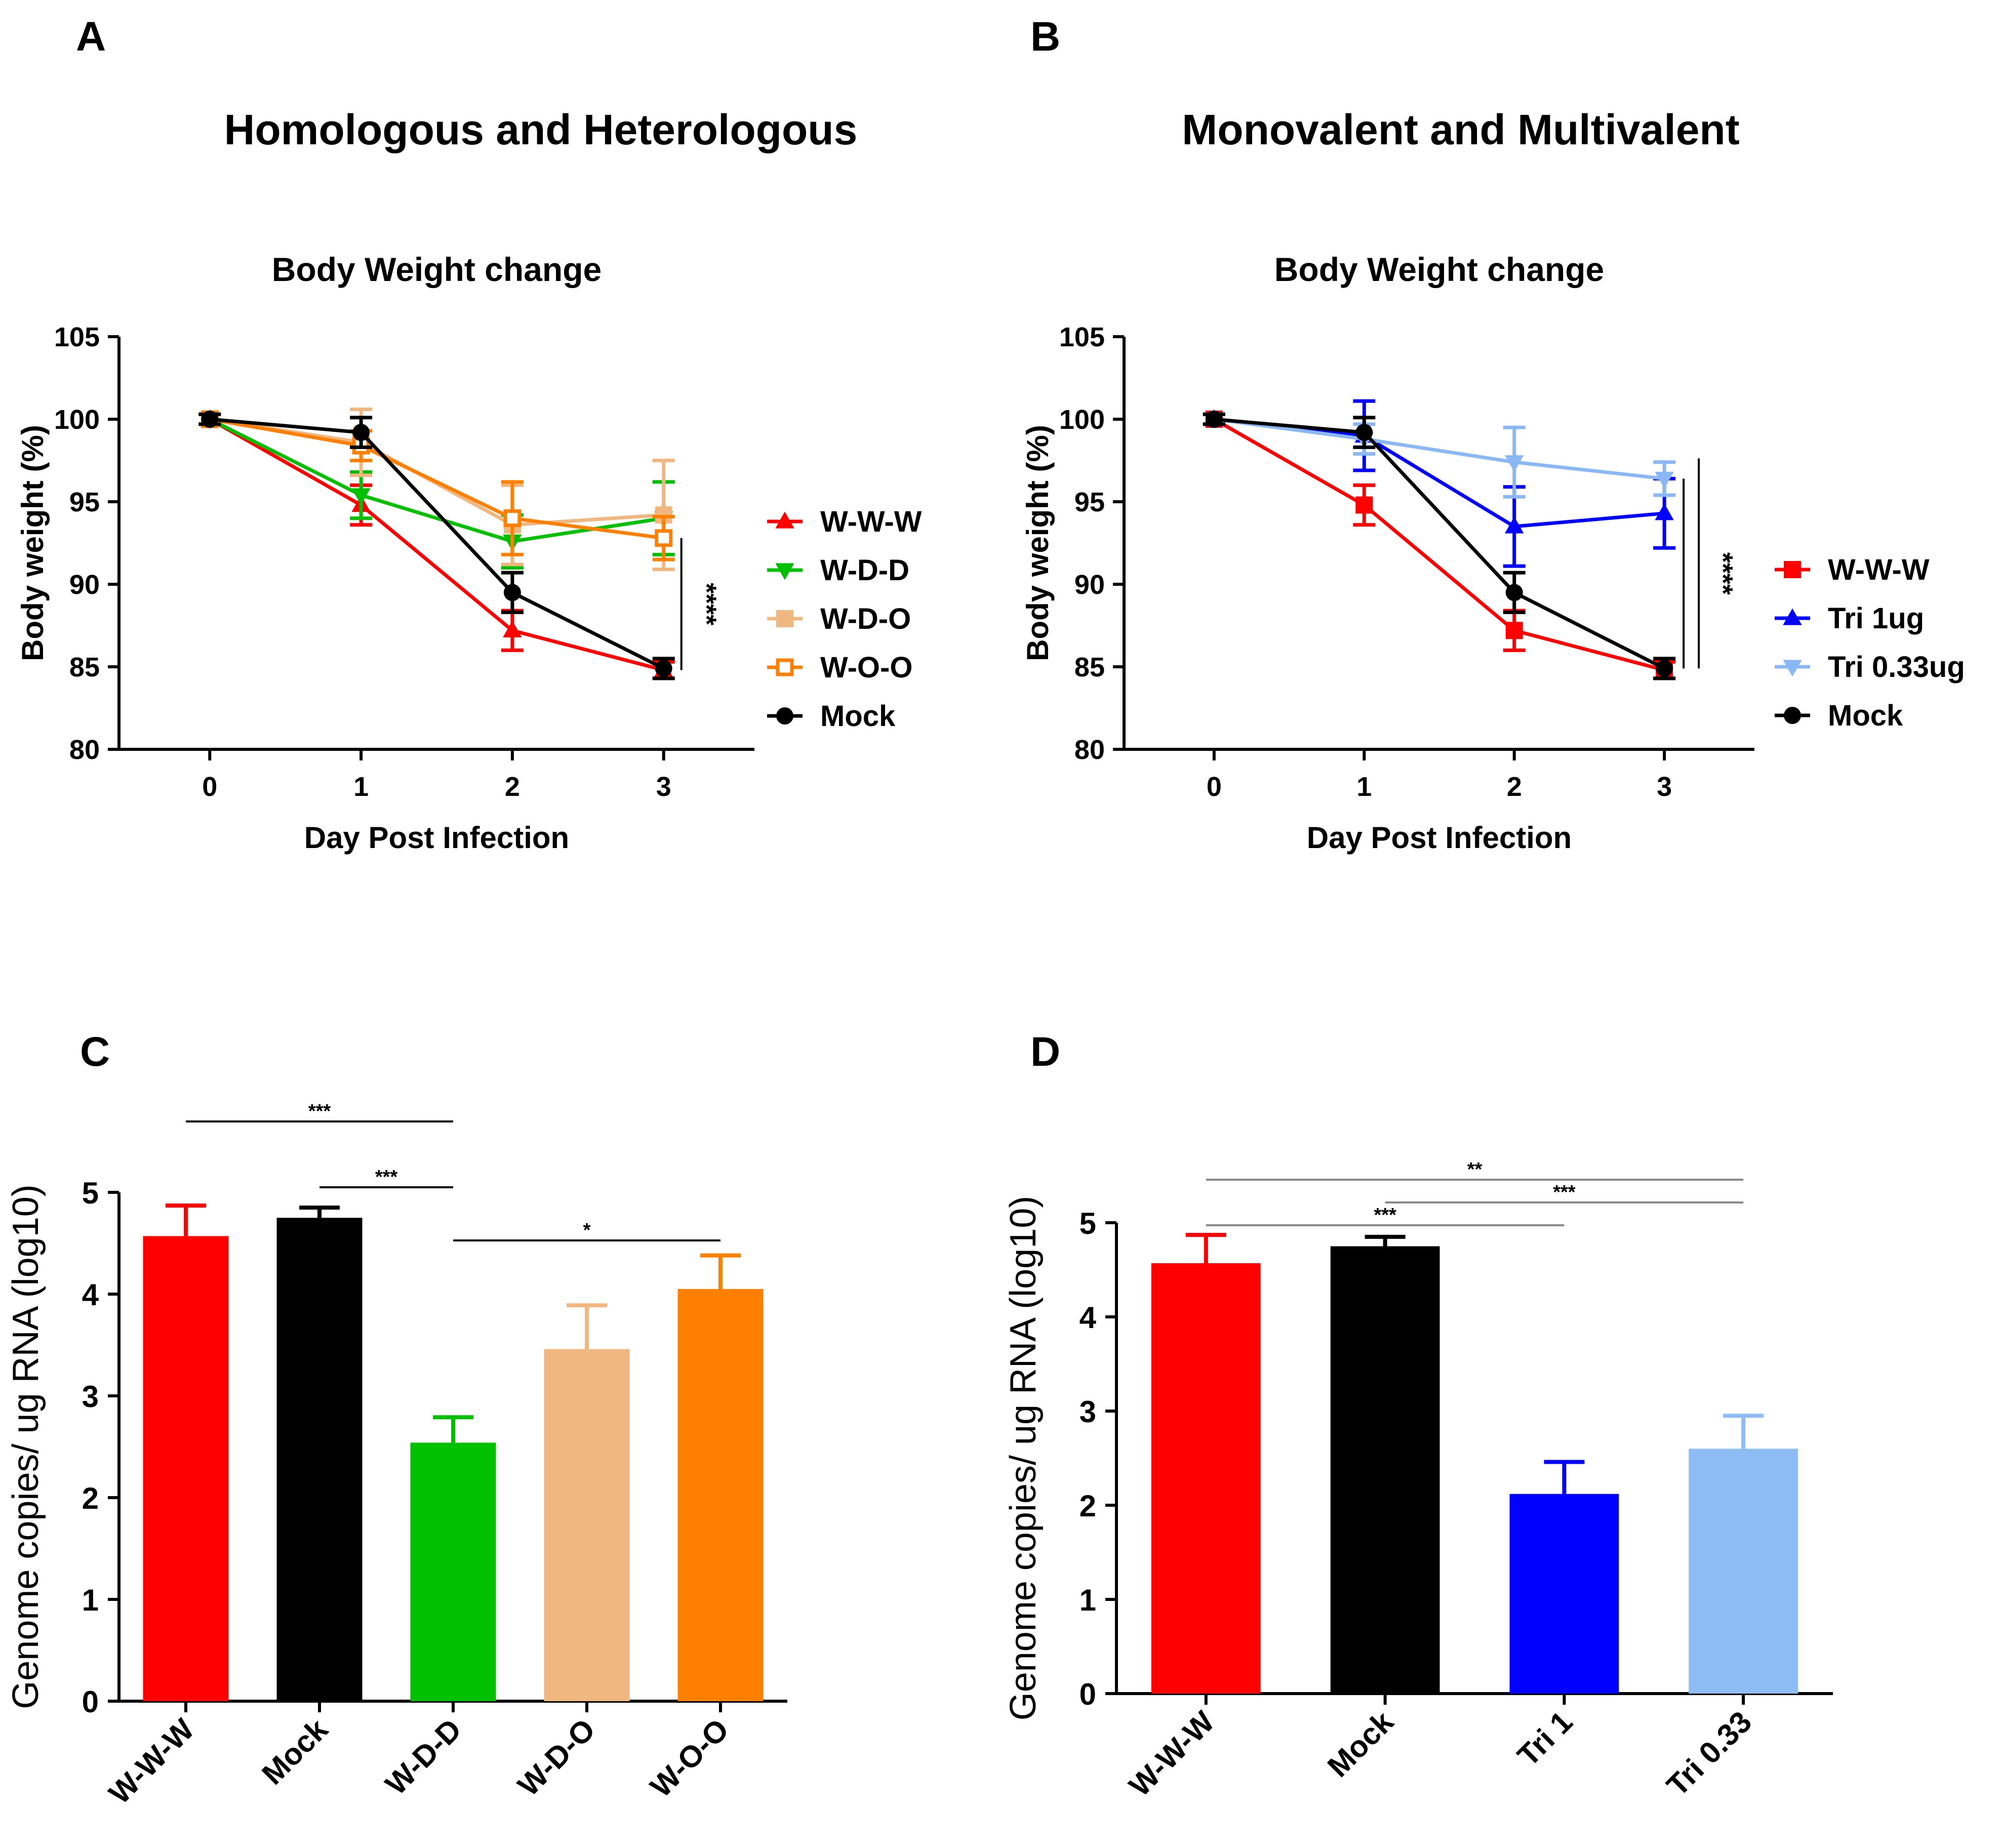 The image size is (2001, 1848). What do you see at coordinates (541, 129) in the screenshot?
I see `section-title-a: Homologous and Heterologous` at bounding box center [541, 129].